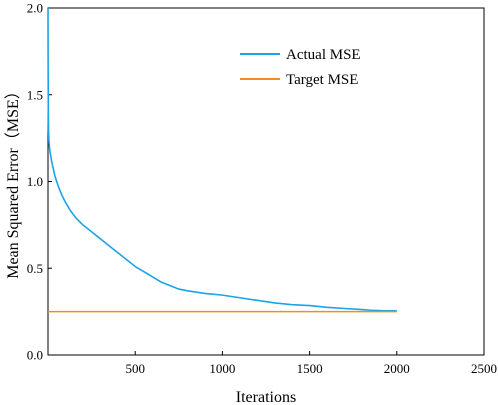 The image size is (498, 405). I want to click on legend-label-actual-mse: Actual MSE, so click(323, 55).